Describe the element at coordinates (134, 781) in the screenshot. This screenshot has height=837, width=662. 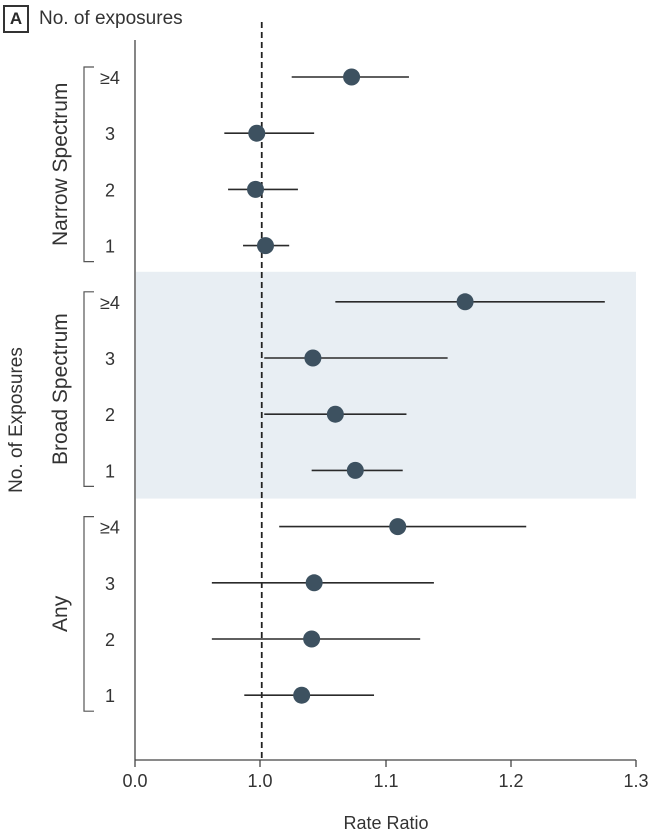
I see `x-tick-label: 0.0` at that location.